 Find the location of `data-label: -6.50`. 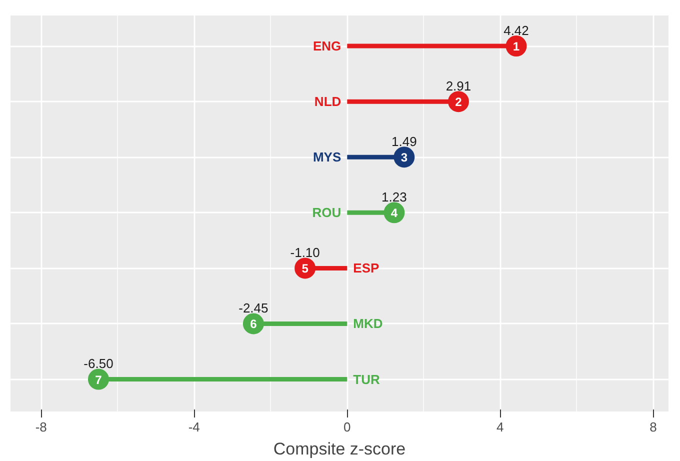

data-label: -6.50 is located at coordinates (99, 364).